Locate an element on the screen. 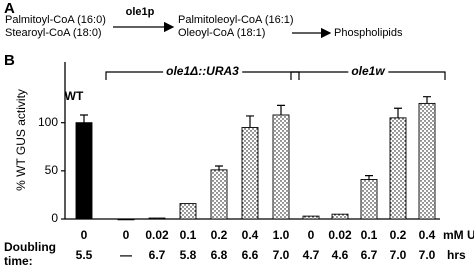 This screenshot has width=474, height=274. product: Oleoyl-CoA (18:1) is located at coordinates (221, 33).